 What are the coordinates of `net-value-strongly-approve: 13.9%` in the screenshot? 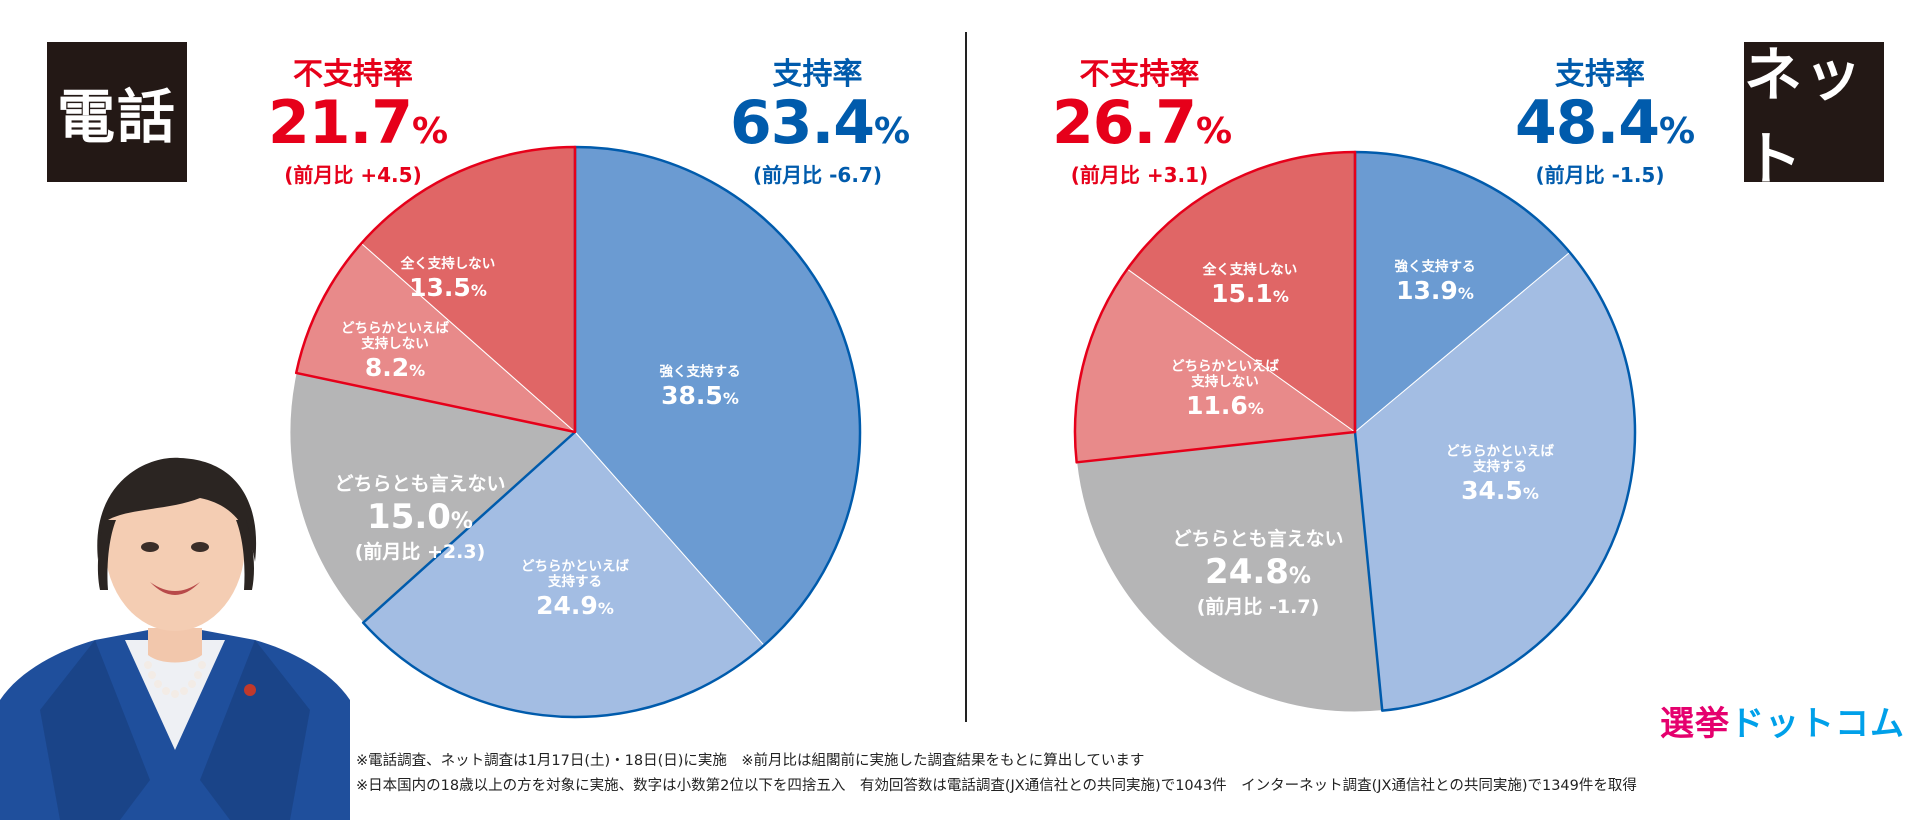 It's located at (1435, 290).